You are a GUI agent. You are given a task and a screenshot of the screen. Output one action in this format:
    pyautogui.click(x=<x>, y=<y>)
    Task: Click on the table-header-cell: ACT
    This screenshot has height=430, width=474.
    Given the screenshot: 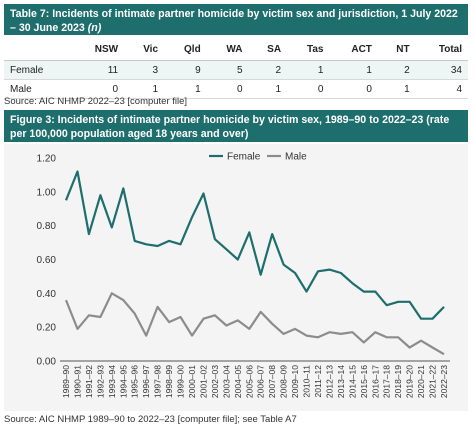 What is the action you would take?
    pyautogui.click(x=361, y=49)
    